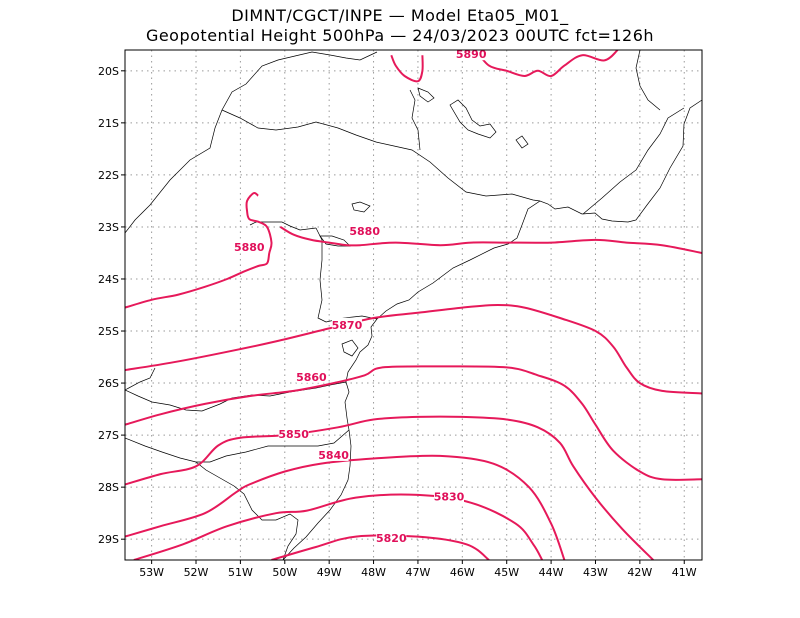 This screenshot has width=800, height=618. Describe the element at coordinates (196, 572) in the screenshot. I see `x-tick-label: 52W` at that location.